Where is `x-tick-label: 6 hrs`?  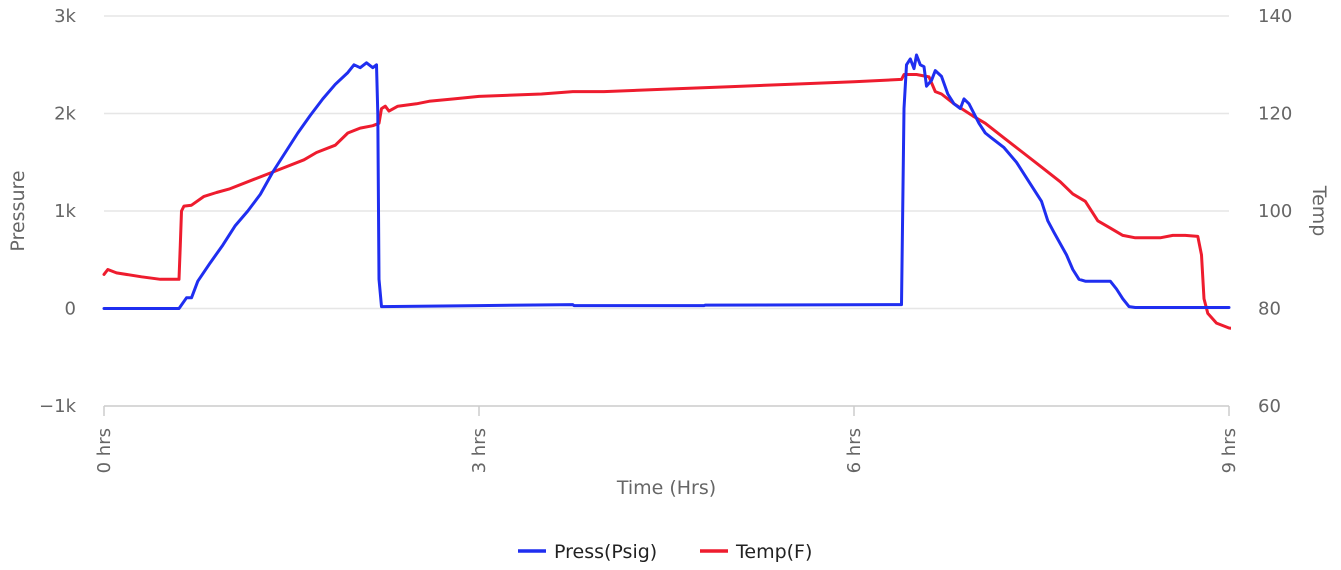 x-tick-label: 6 hrs is located at coordinates (854, 450).